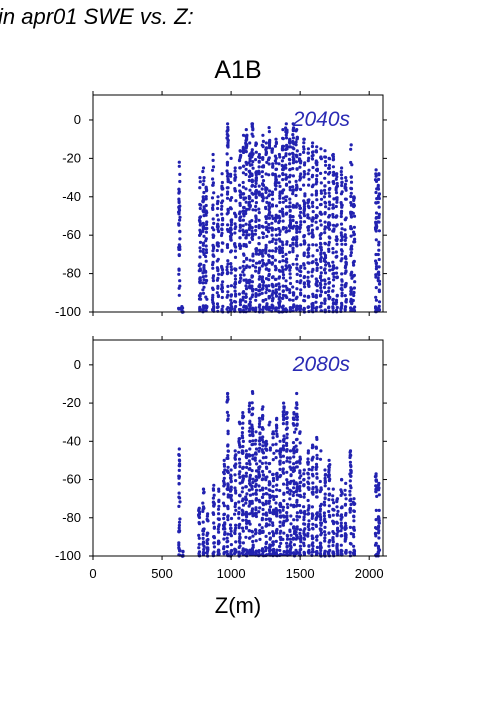  Describe the element at coordinates (71, 440) in the screenshot. I see `y-tick-label: -40` at that location.